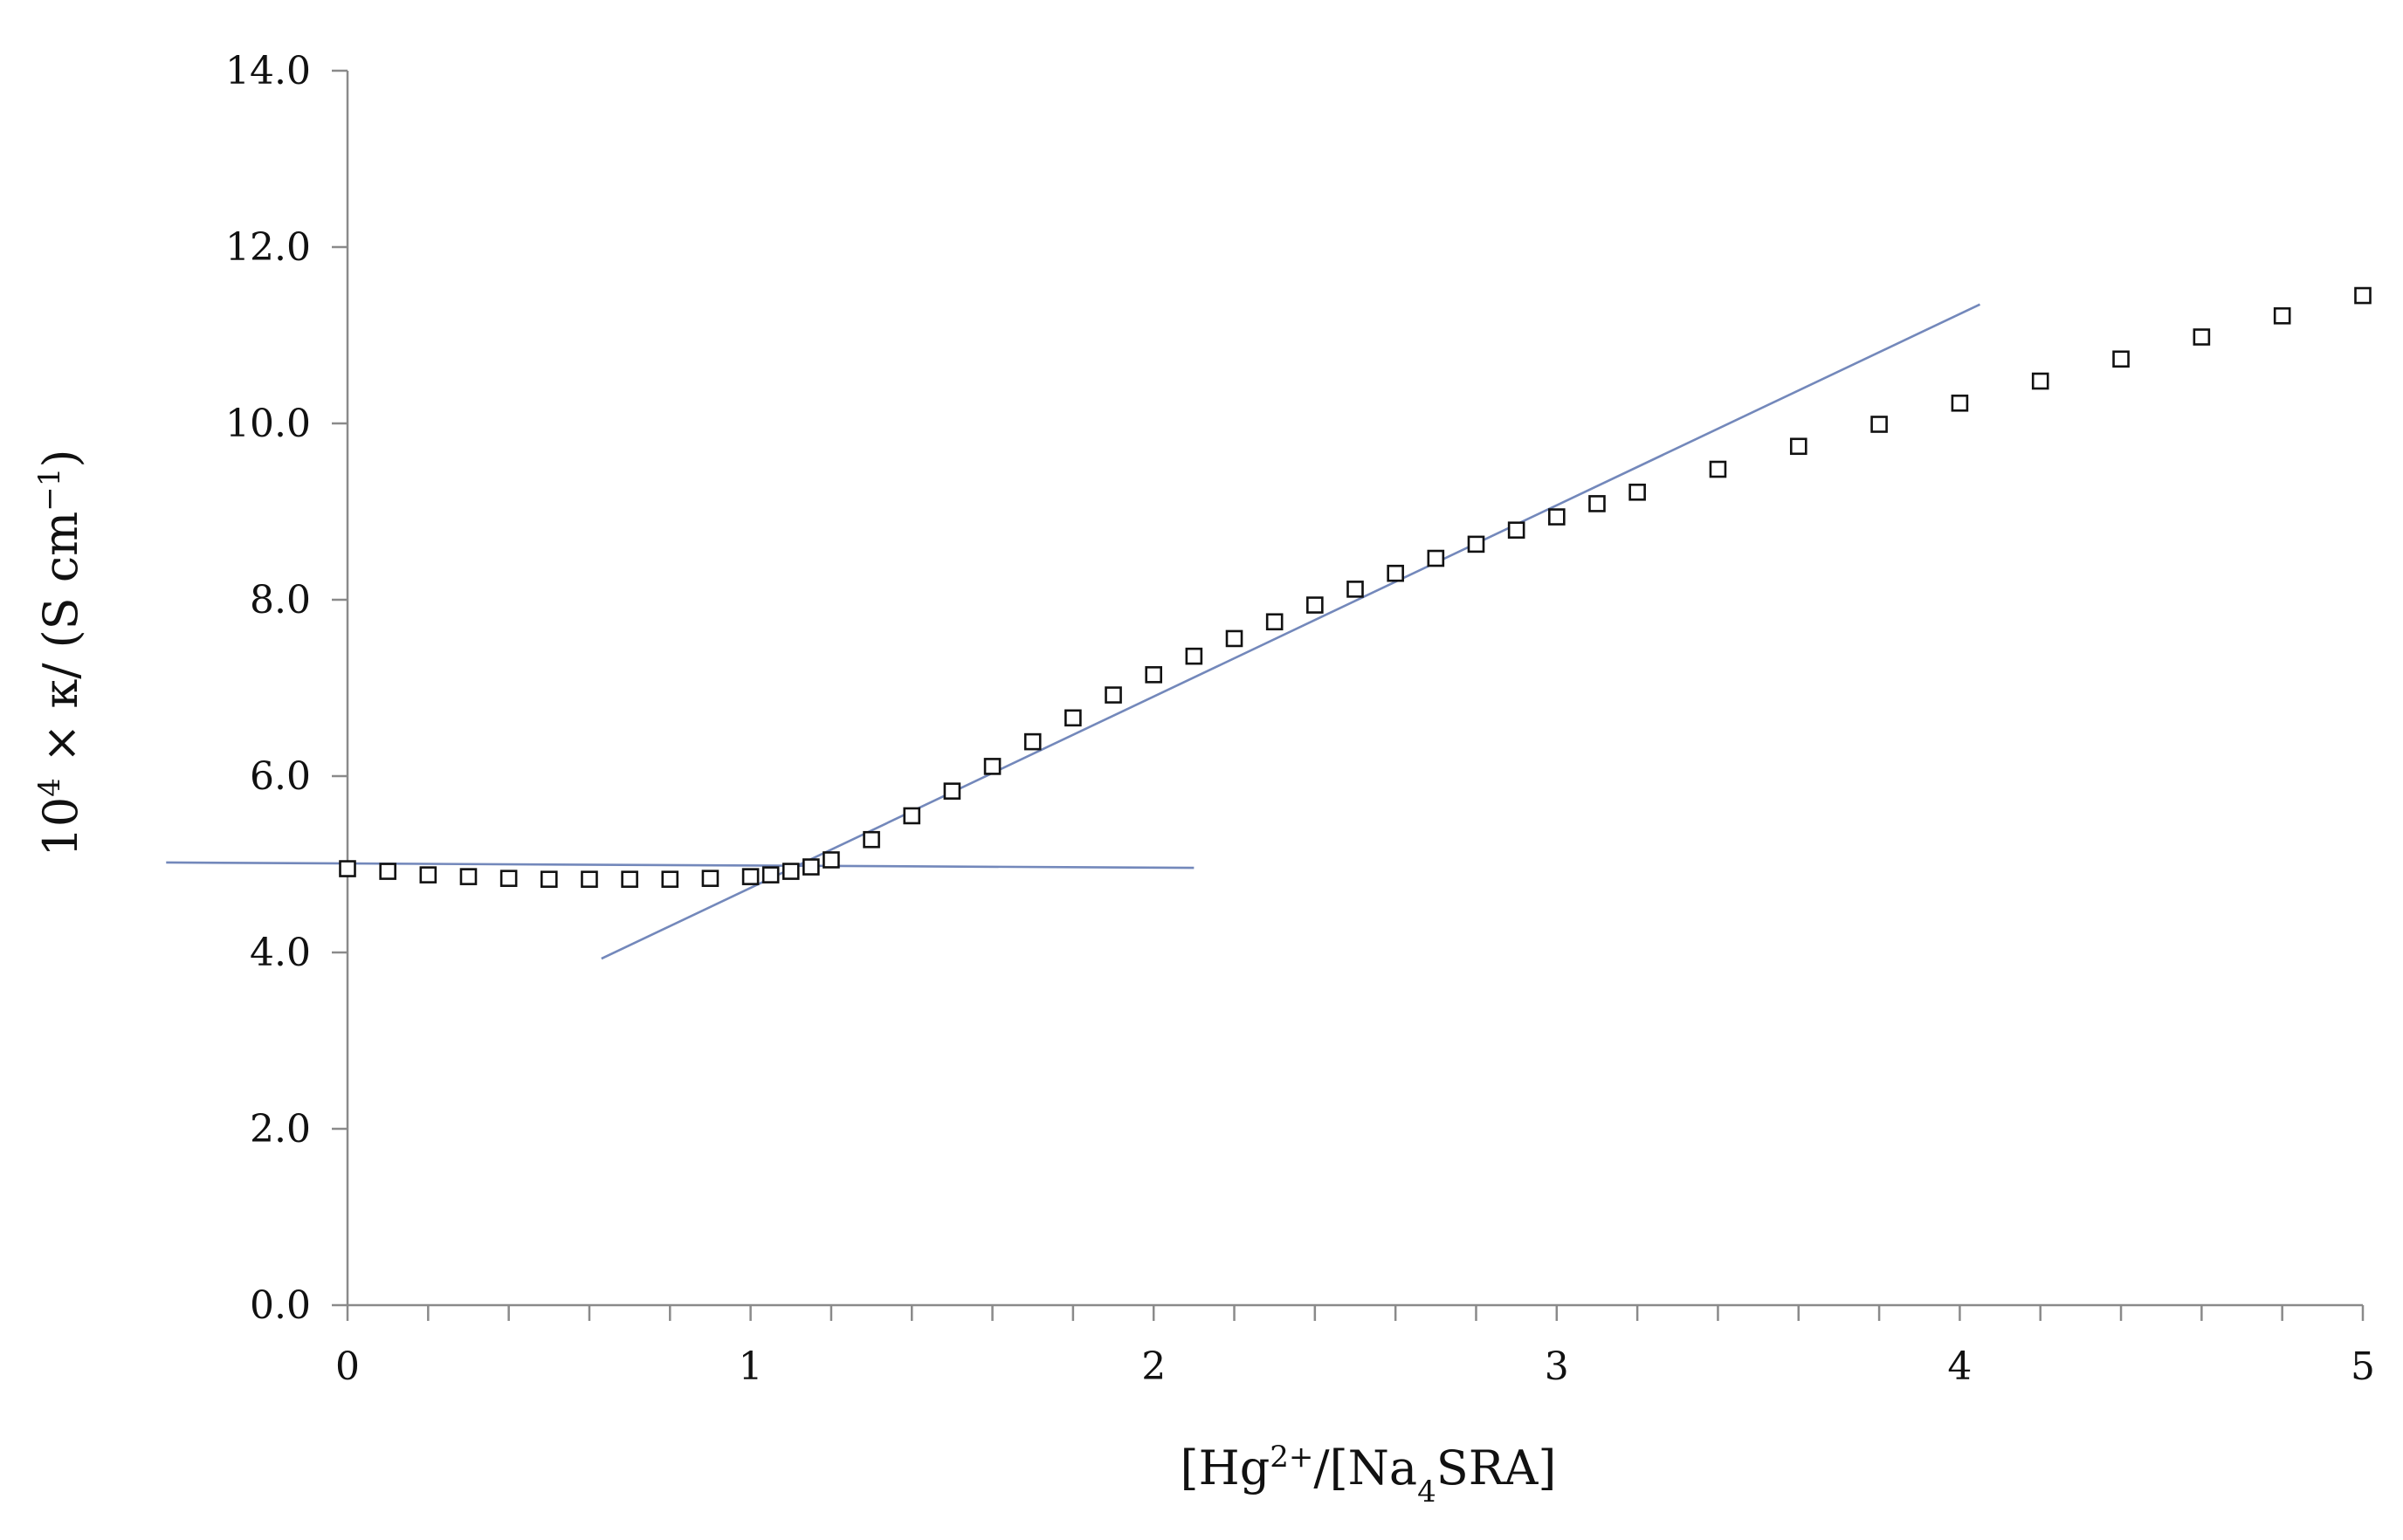  Describe the element at coordinates (280, 600) in the screenshot. I see `y-tick-label: 8.0` at that location.